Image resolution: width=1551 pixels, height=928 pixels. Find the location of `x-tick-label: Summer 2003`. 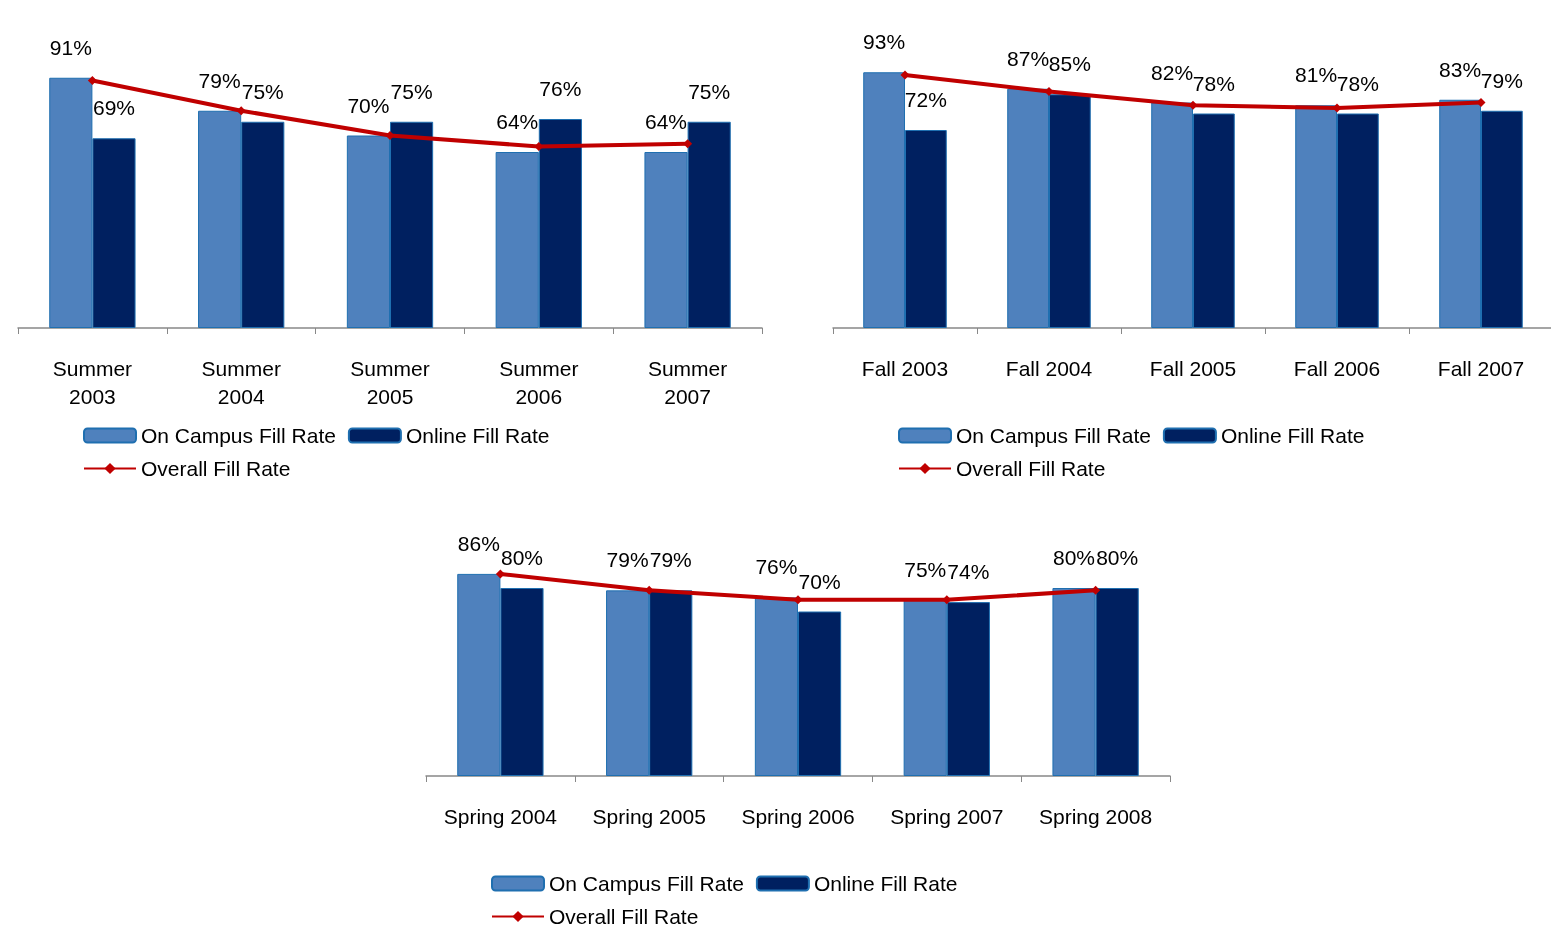

x-tick-label: Summer 2003 is located at coordinates (92, 382).